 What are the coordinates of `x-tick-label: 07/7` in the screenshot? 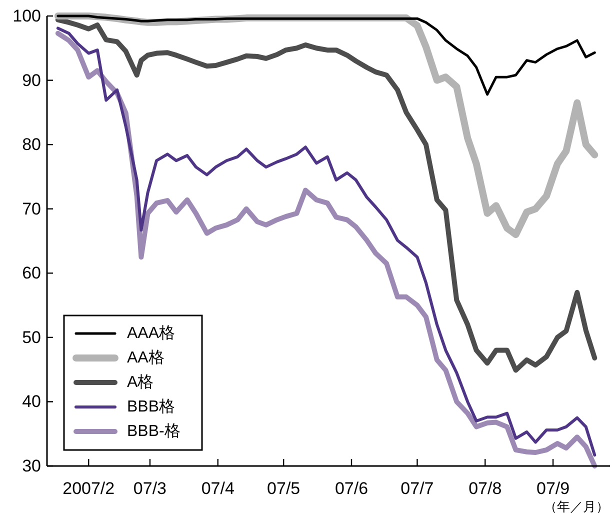 It's located at (417, 488).